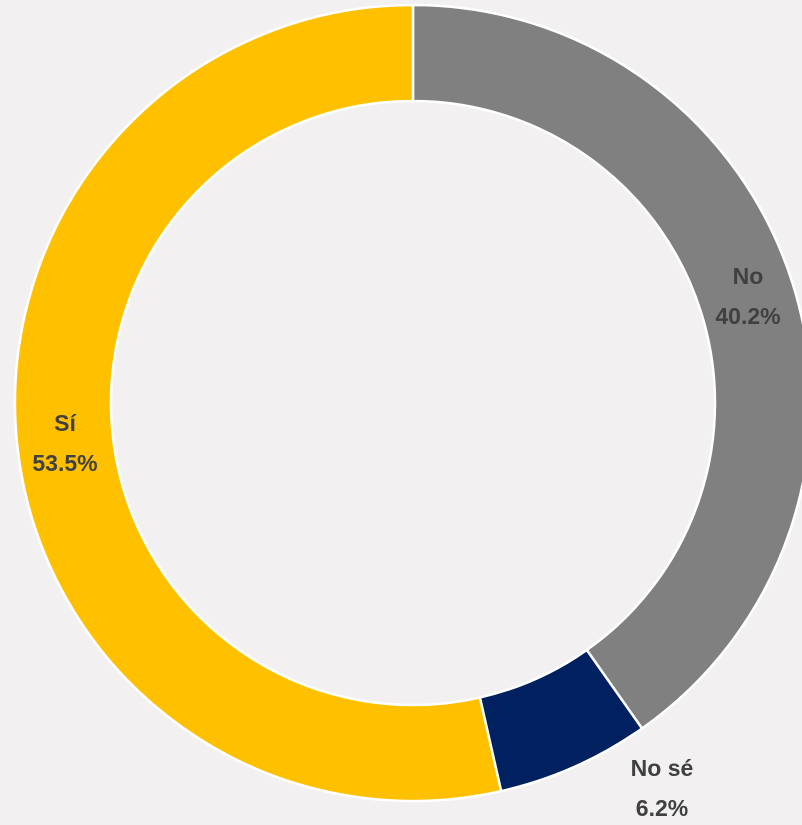  What do you see at coordinates (65, 423) in the screenshot?
I see `category-label: Sí` at bounding box center [65, 423].